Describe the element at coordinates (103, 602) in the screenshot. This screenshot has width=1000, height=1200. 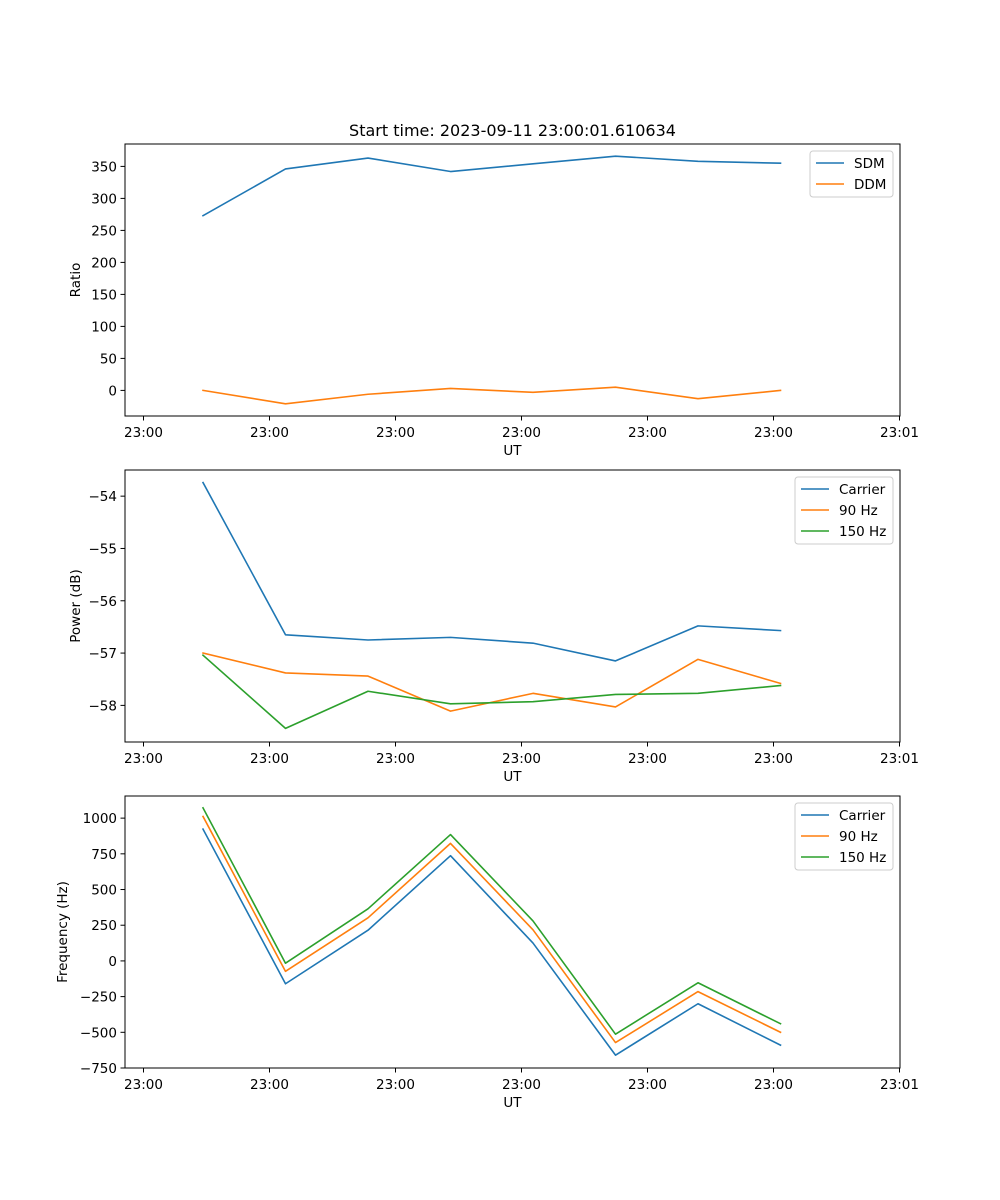
I see `y-tick-label: −56` at that location.